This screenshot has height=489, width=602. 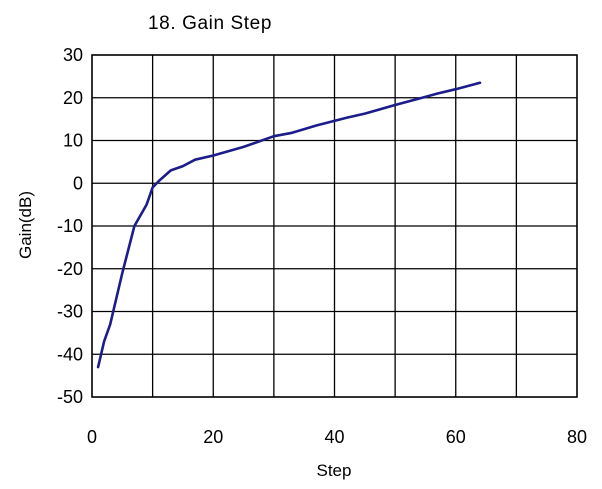 What do you see at coordinates (456, 437) in the screenshot?
I see `x-tick-label: 60` at bounding box center [456, 437].